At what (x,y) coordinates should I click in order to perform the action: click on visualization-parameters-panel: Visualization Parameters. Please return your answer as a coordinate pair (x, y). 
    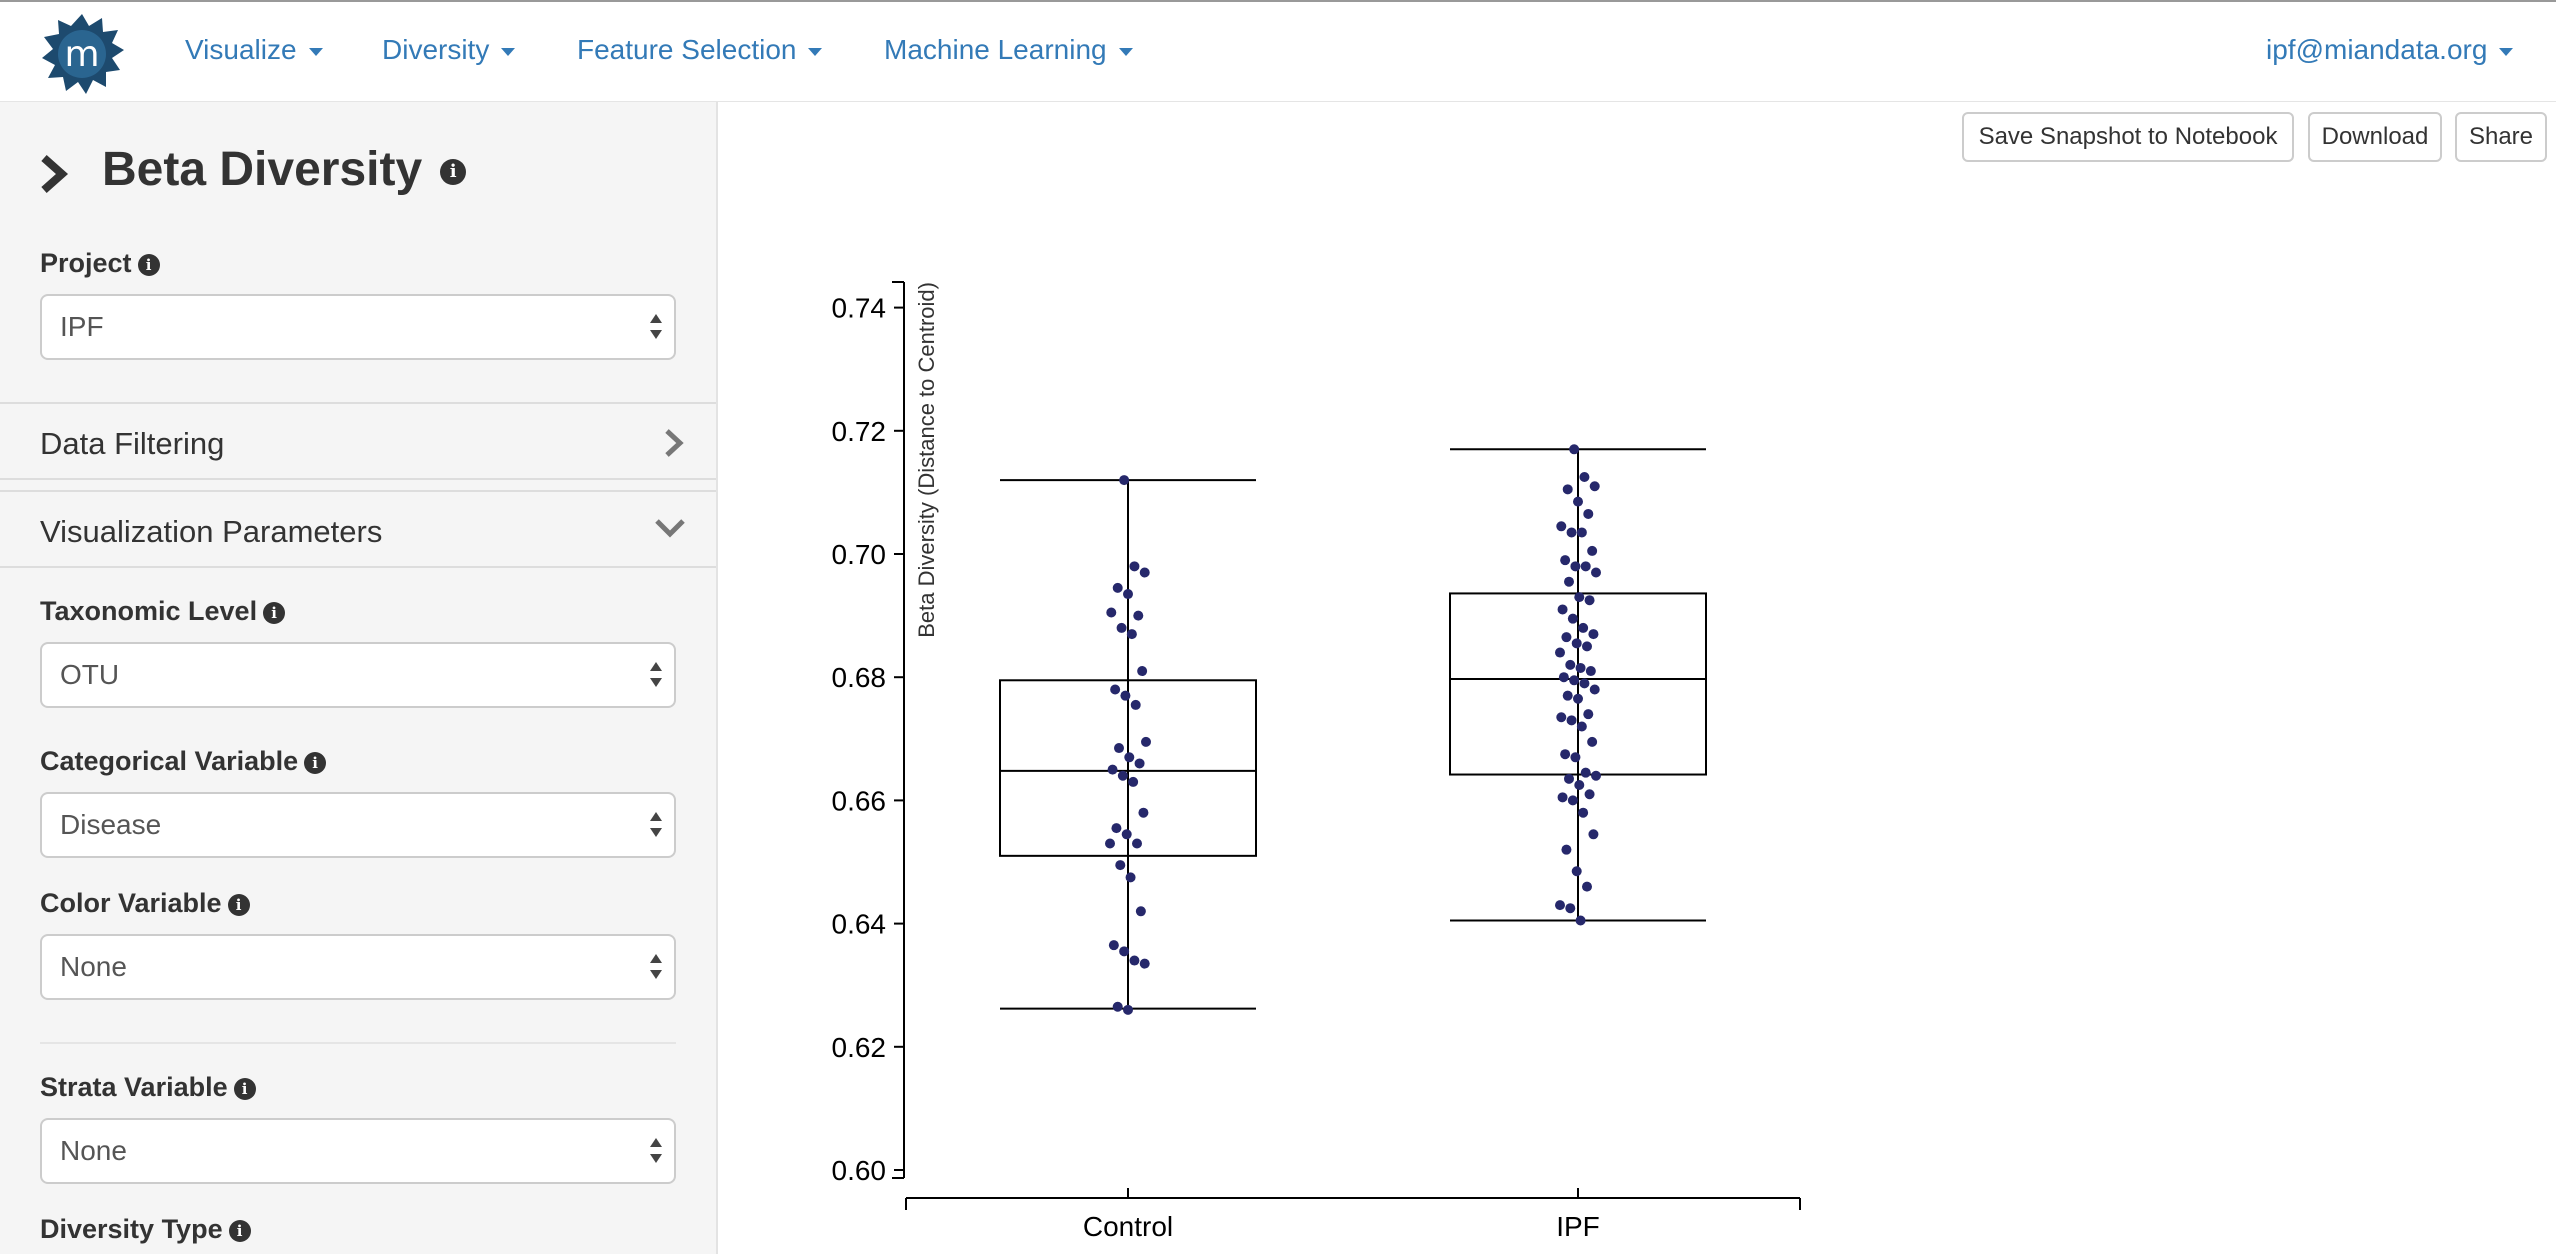
    Looking at the image, I should click on (358, 529).